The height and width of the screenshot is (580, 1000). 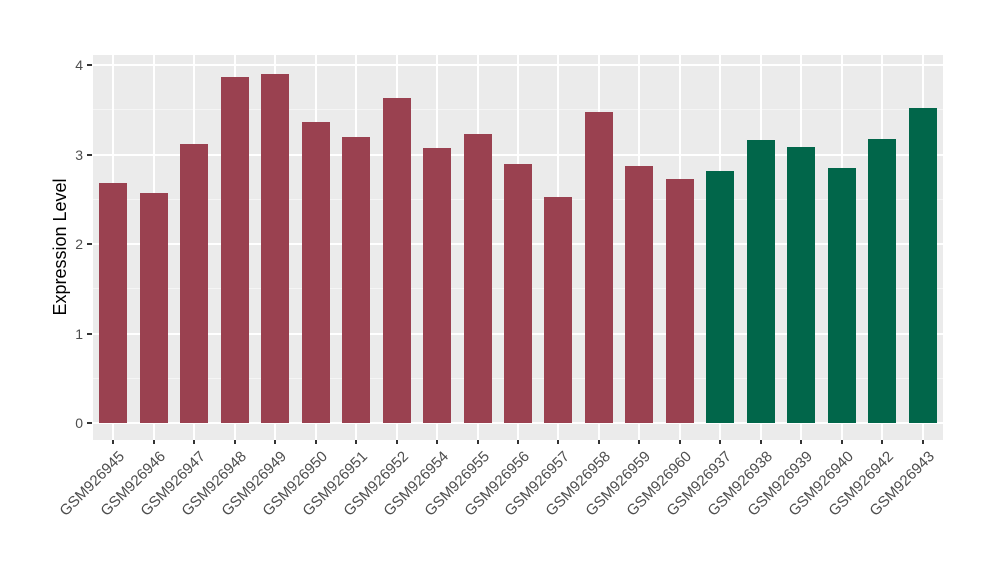 What do you see at coordinates (113, 303) in the screenshot?
I see `bar-GSM926945` at bounding box center [113, 303].